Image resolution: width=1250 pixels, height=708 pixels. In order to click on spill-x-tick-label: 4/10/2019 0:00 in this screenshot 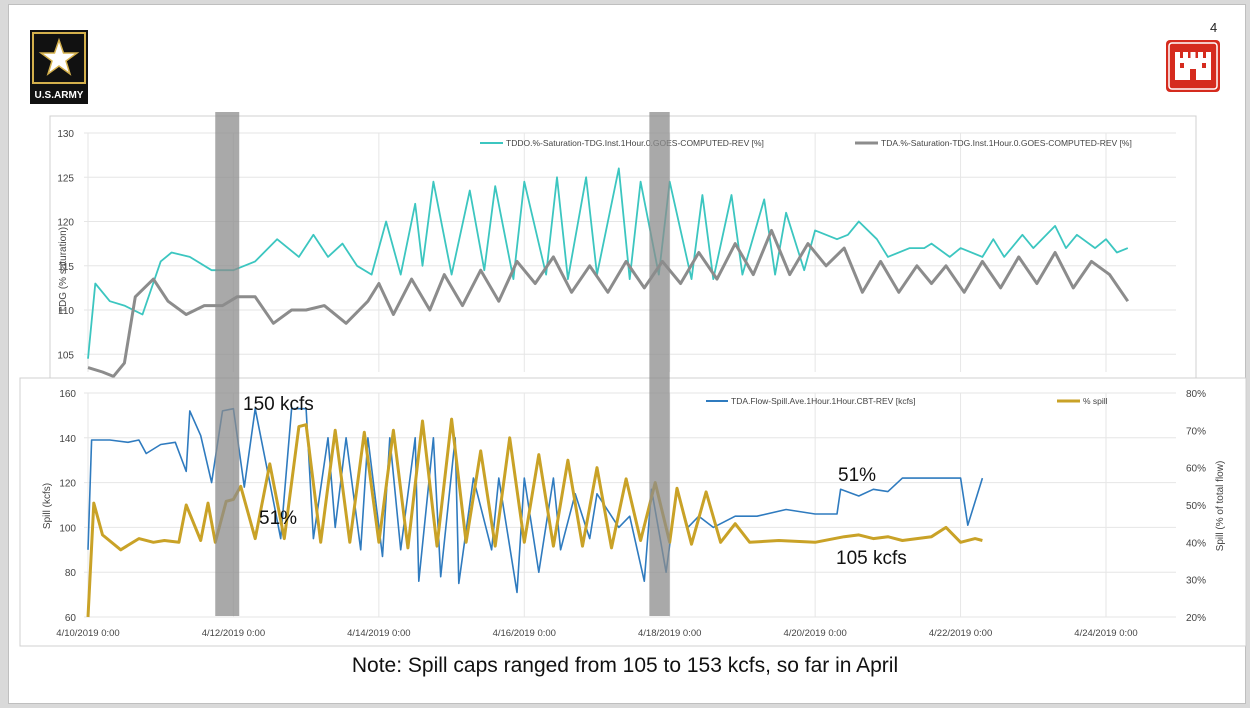, I will do `click(87, 633)`.